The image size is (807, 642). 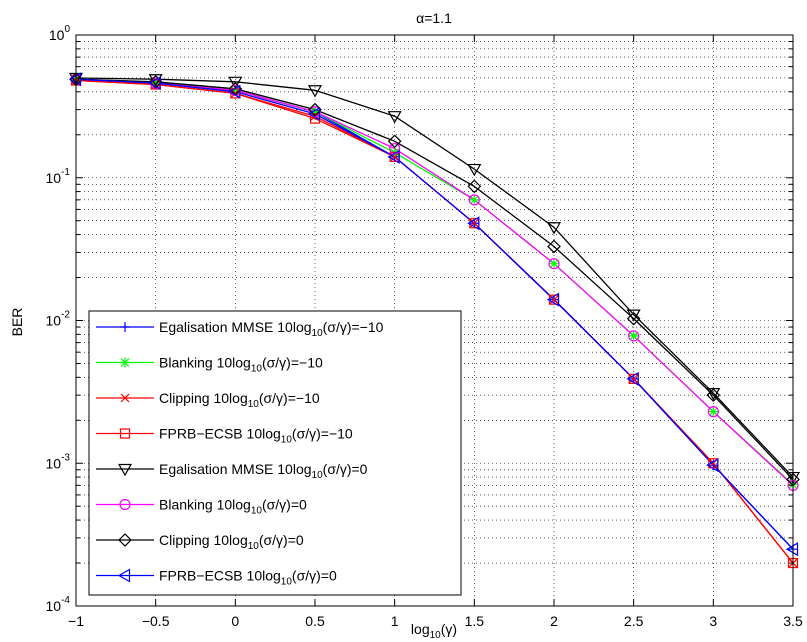 I want to click on legend-label-2: Blanking 10log10(σ/γ)=−10, so click(x=241, y=365).